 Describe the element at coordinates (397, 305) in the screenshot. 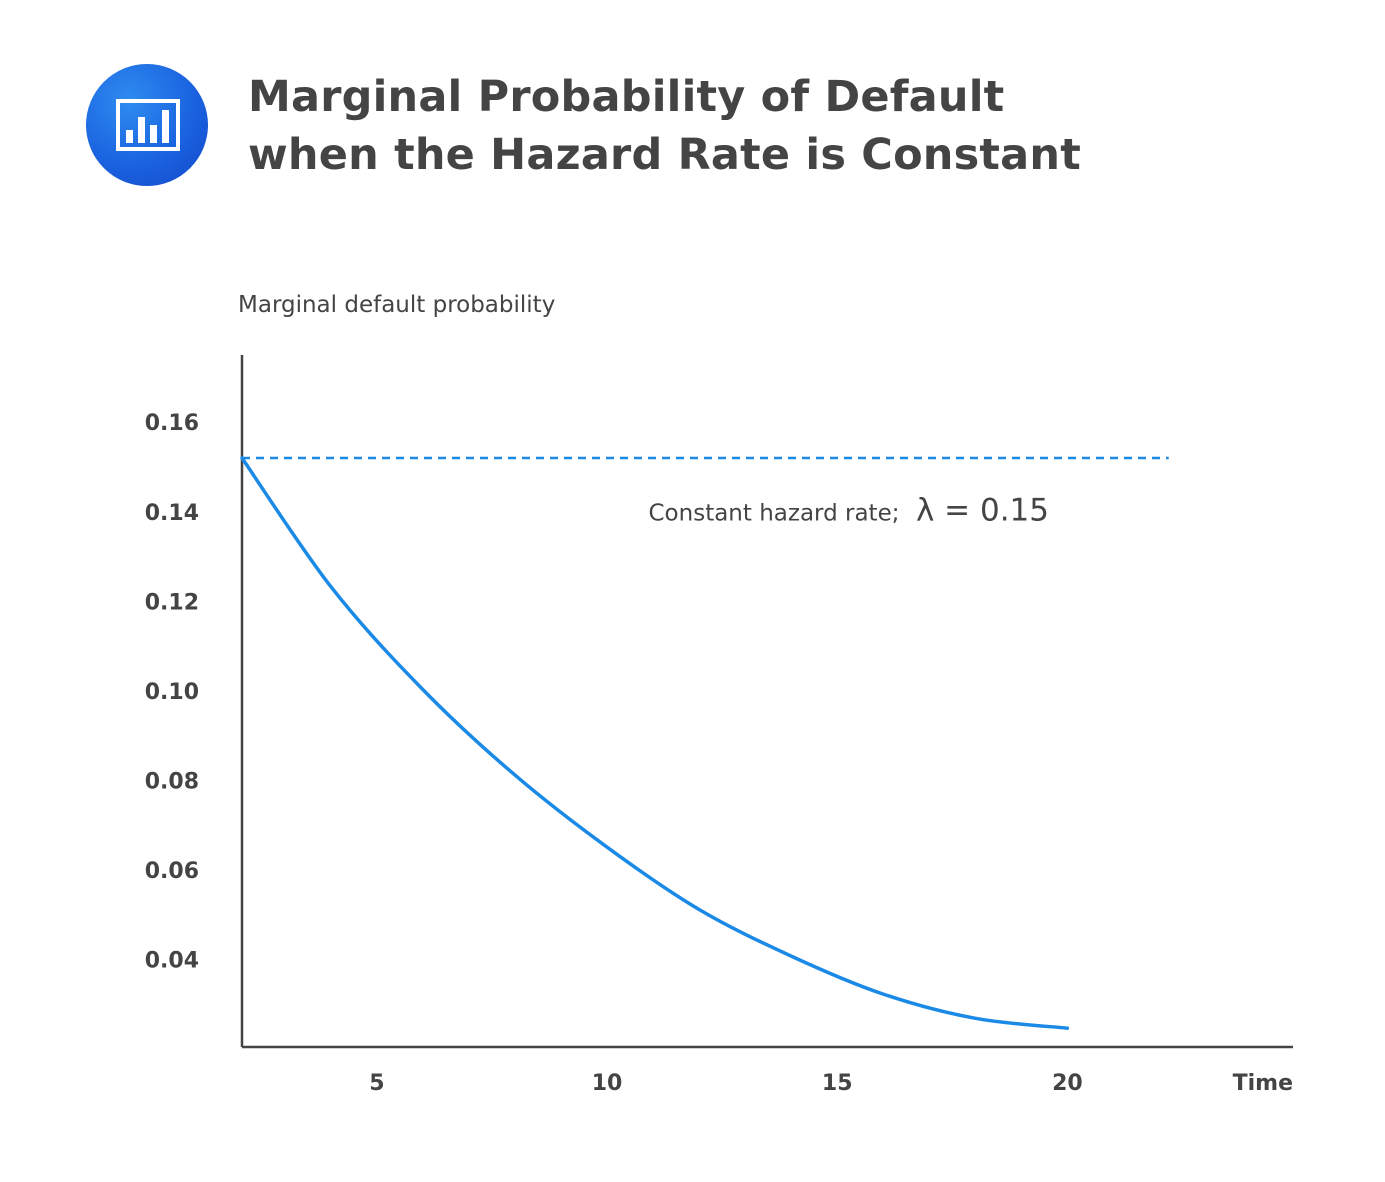

I see `y-axis-label: Marginal default probability` at that location.